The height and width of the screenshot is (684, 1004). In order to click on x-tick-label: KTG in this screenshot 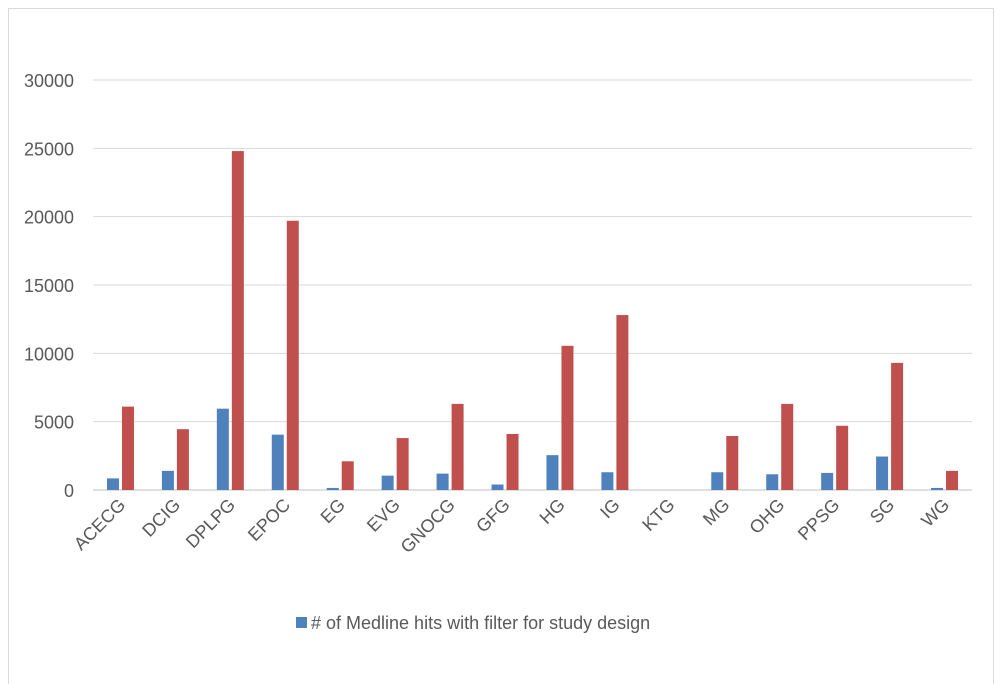, I will do `click(658, 515)`.